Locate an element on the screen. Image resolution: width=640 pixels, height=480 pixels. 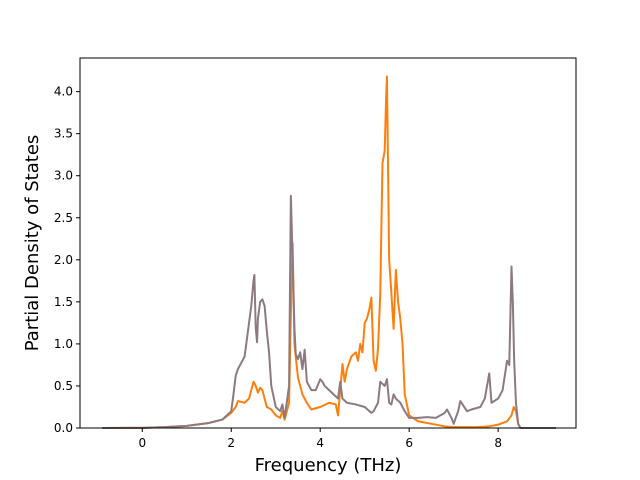
y-tick-label: 3.5 is located at coordinates (63, 134).